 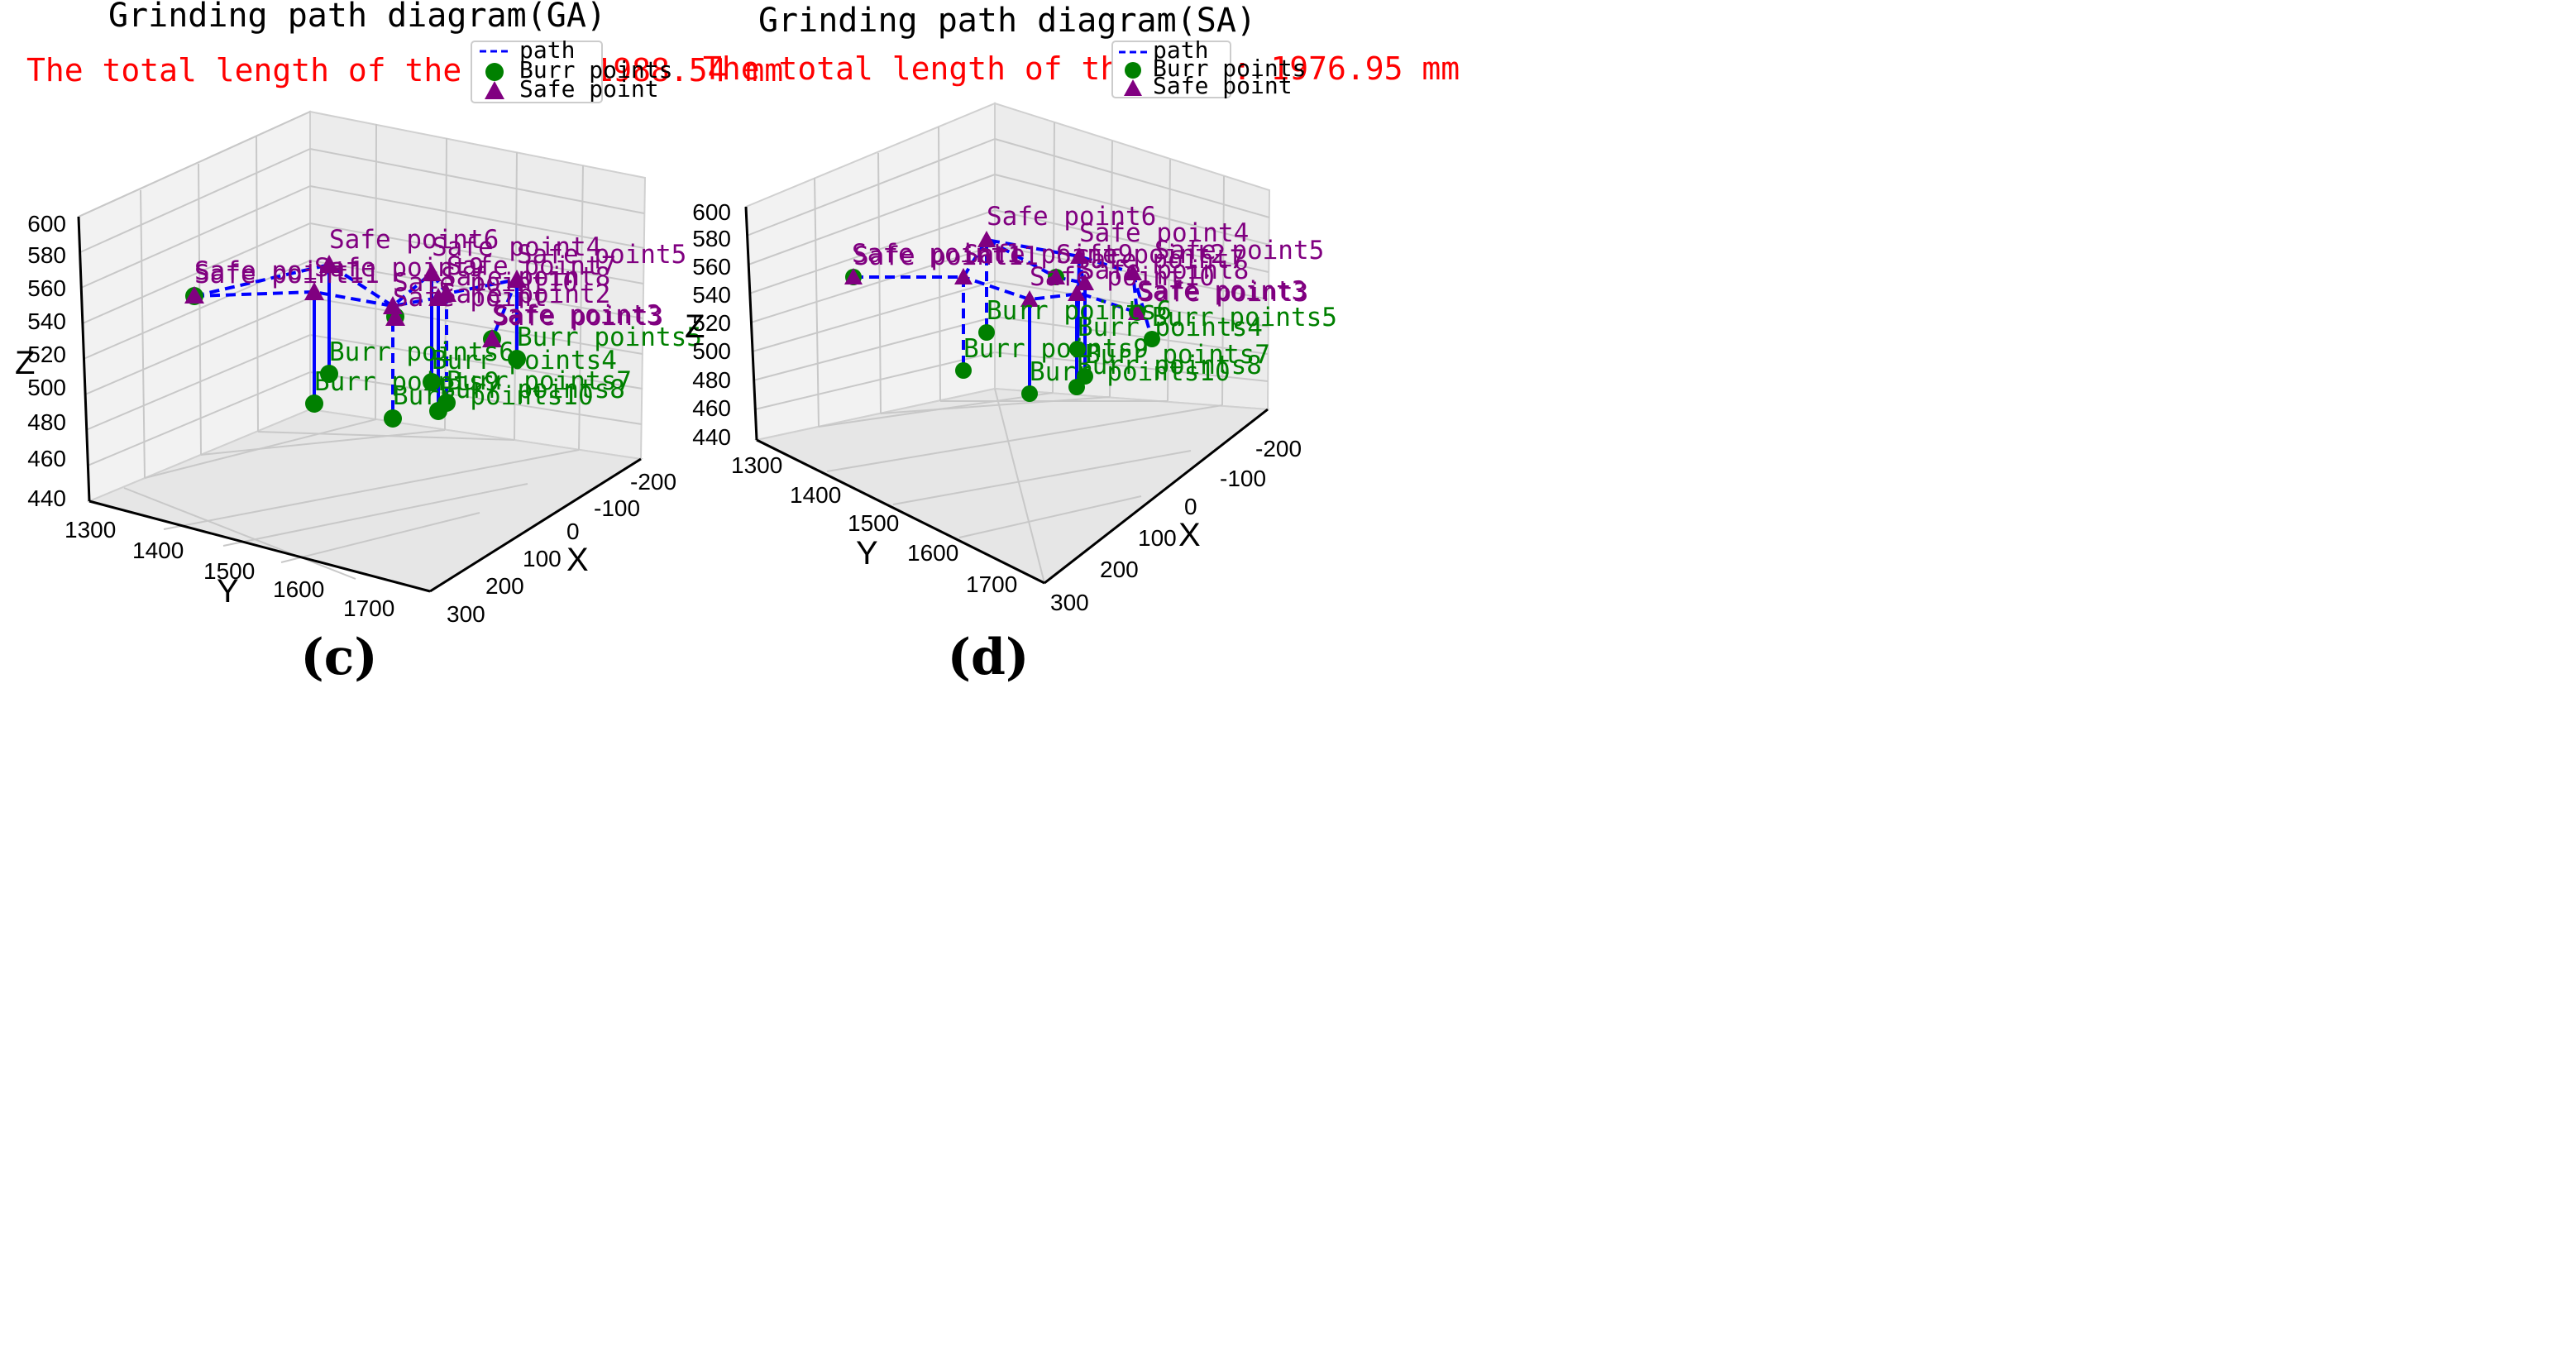 I want to click on ga-z-tick: 580, so click(x=46, y=255).